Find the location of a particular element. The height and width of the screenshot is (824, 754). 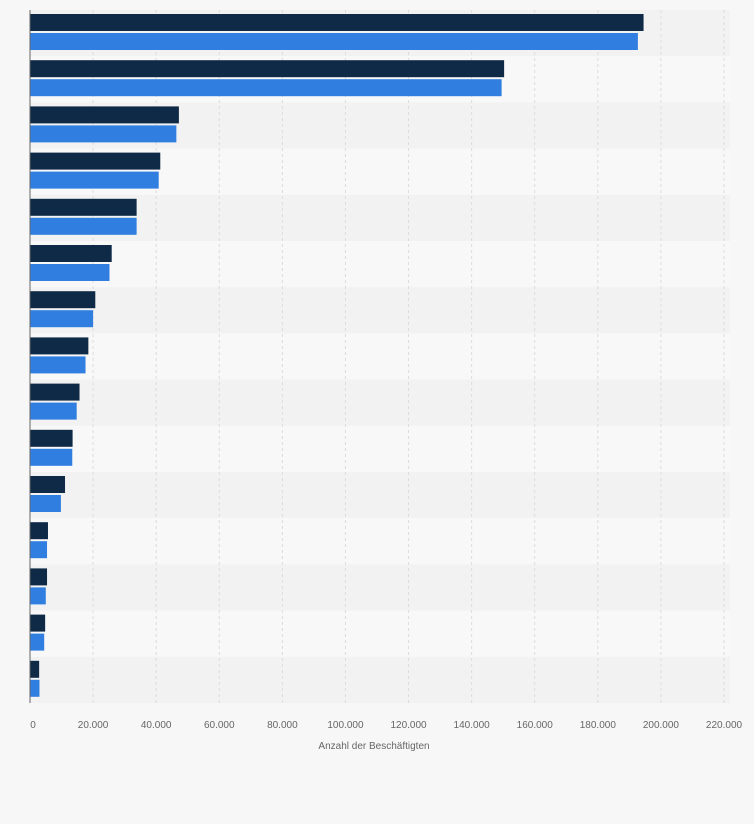

x-tick-label: 220.000 is located at coordinates (724, 725).